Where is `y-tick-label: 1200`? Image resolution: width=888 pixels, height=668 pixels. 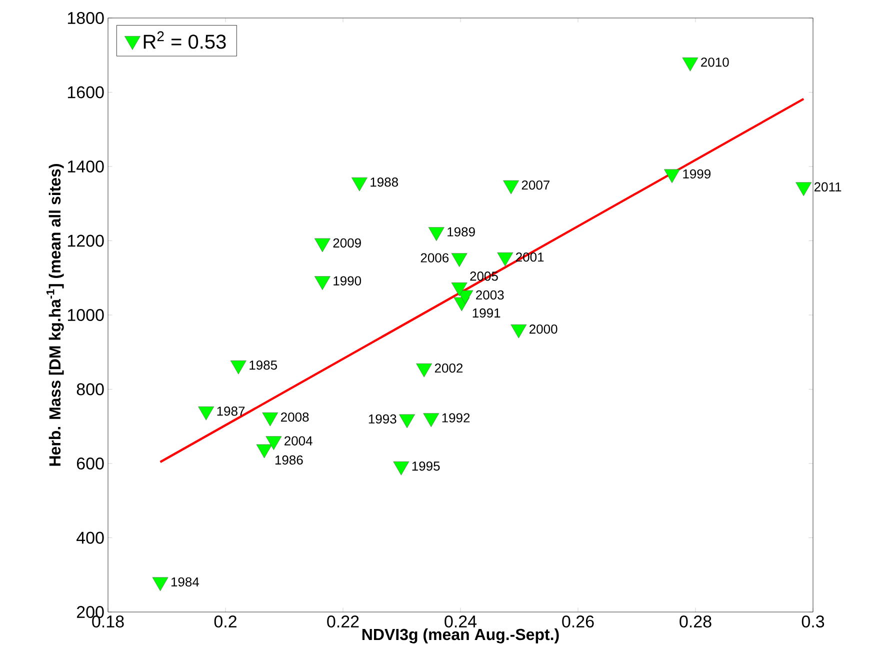
y-tick-label: 1200 is located at coordinates (86, 240).